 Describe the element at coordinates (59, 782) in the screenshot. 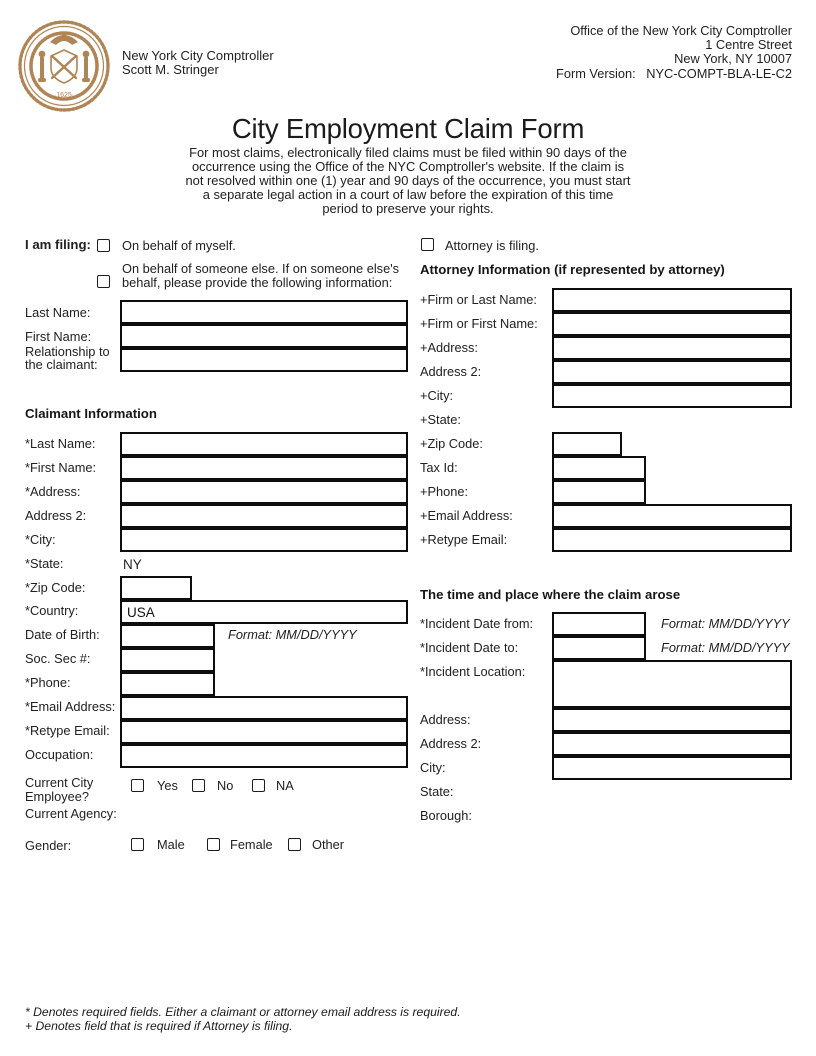

I see `current-employee-label-line1: Current City` at that location.